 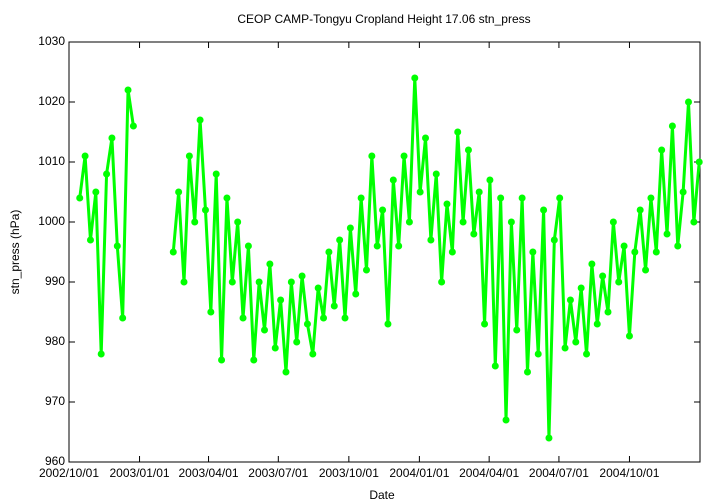 I want to click on y-tick-label: 1020, so click(x=51, y=101).